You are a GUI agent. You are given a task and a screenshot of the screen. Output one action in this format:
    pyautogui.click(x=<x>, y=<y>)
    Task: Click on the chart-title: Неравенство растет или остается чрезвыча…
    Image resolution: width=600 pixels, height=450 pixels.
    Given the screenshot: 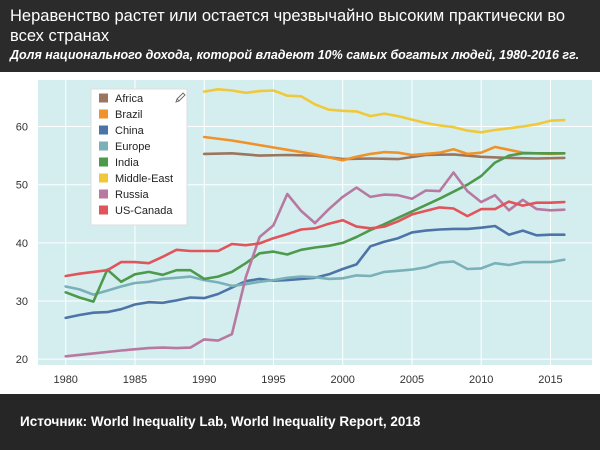 What is the action you would take?
    pyautogui.click(x=288, y=26)
    